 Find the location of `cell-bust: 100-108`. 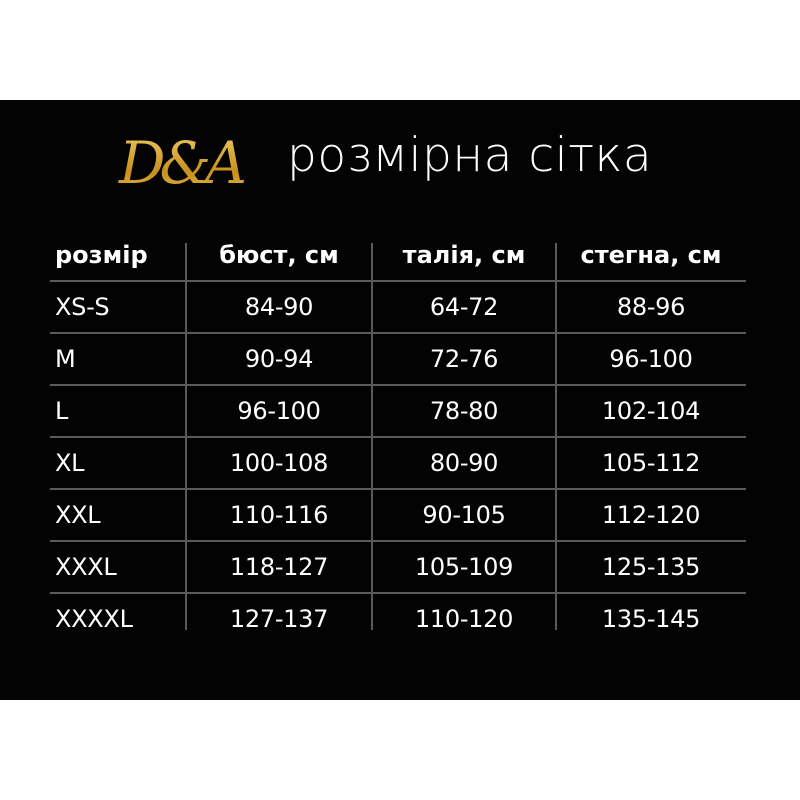

cell-bust: 100-108 is located at coordinates (279, 463).